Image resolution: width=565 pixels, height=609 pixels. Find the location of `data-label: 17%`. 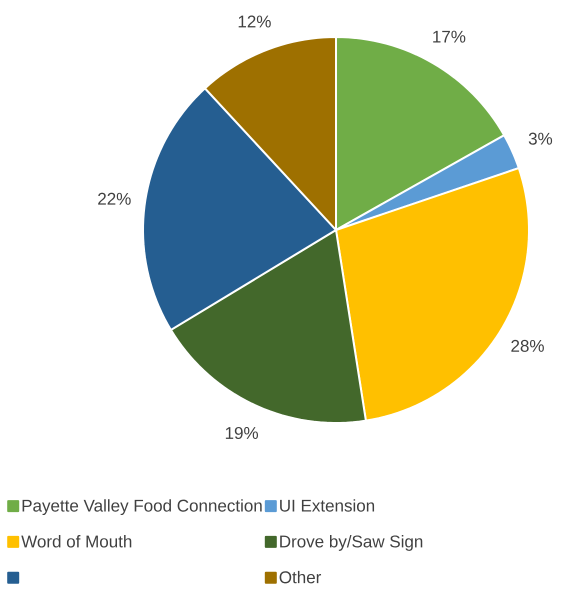

data-label: 17% is located at coordinates (449, 36).